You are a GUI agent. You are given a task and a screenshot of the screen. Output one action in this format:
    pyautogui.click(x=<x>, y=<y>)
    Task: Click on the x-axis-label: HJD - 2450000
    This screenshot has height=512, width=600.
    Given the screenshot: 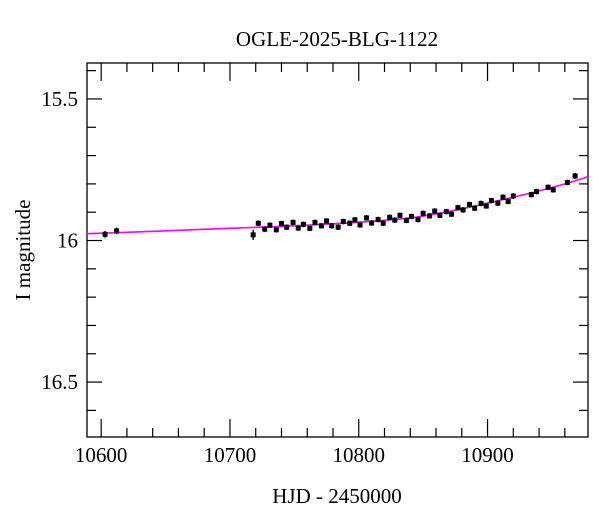 What is the action you would take?
    pyautogui.click(x=337, y=496)
    